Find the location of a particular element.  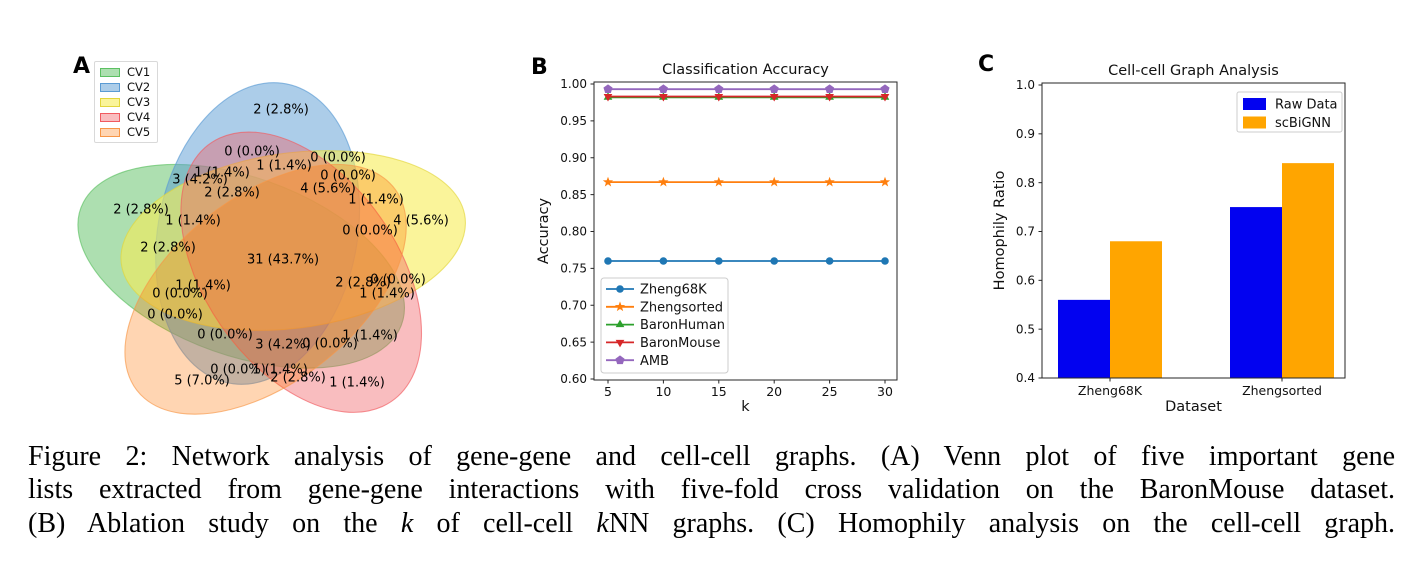

chart-title: Cell-cell Graph Analysis is located at coordinates (1193, 71).